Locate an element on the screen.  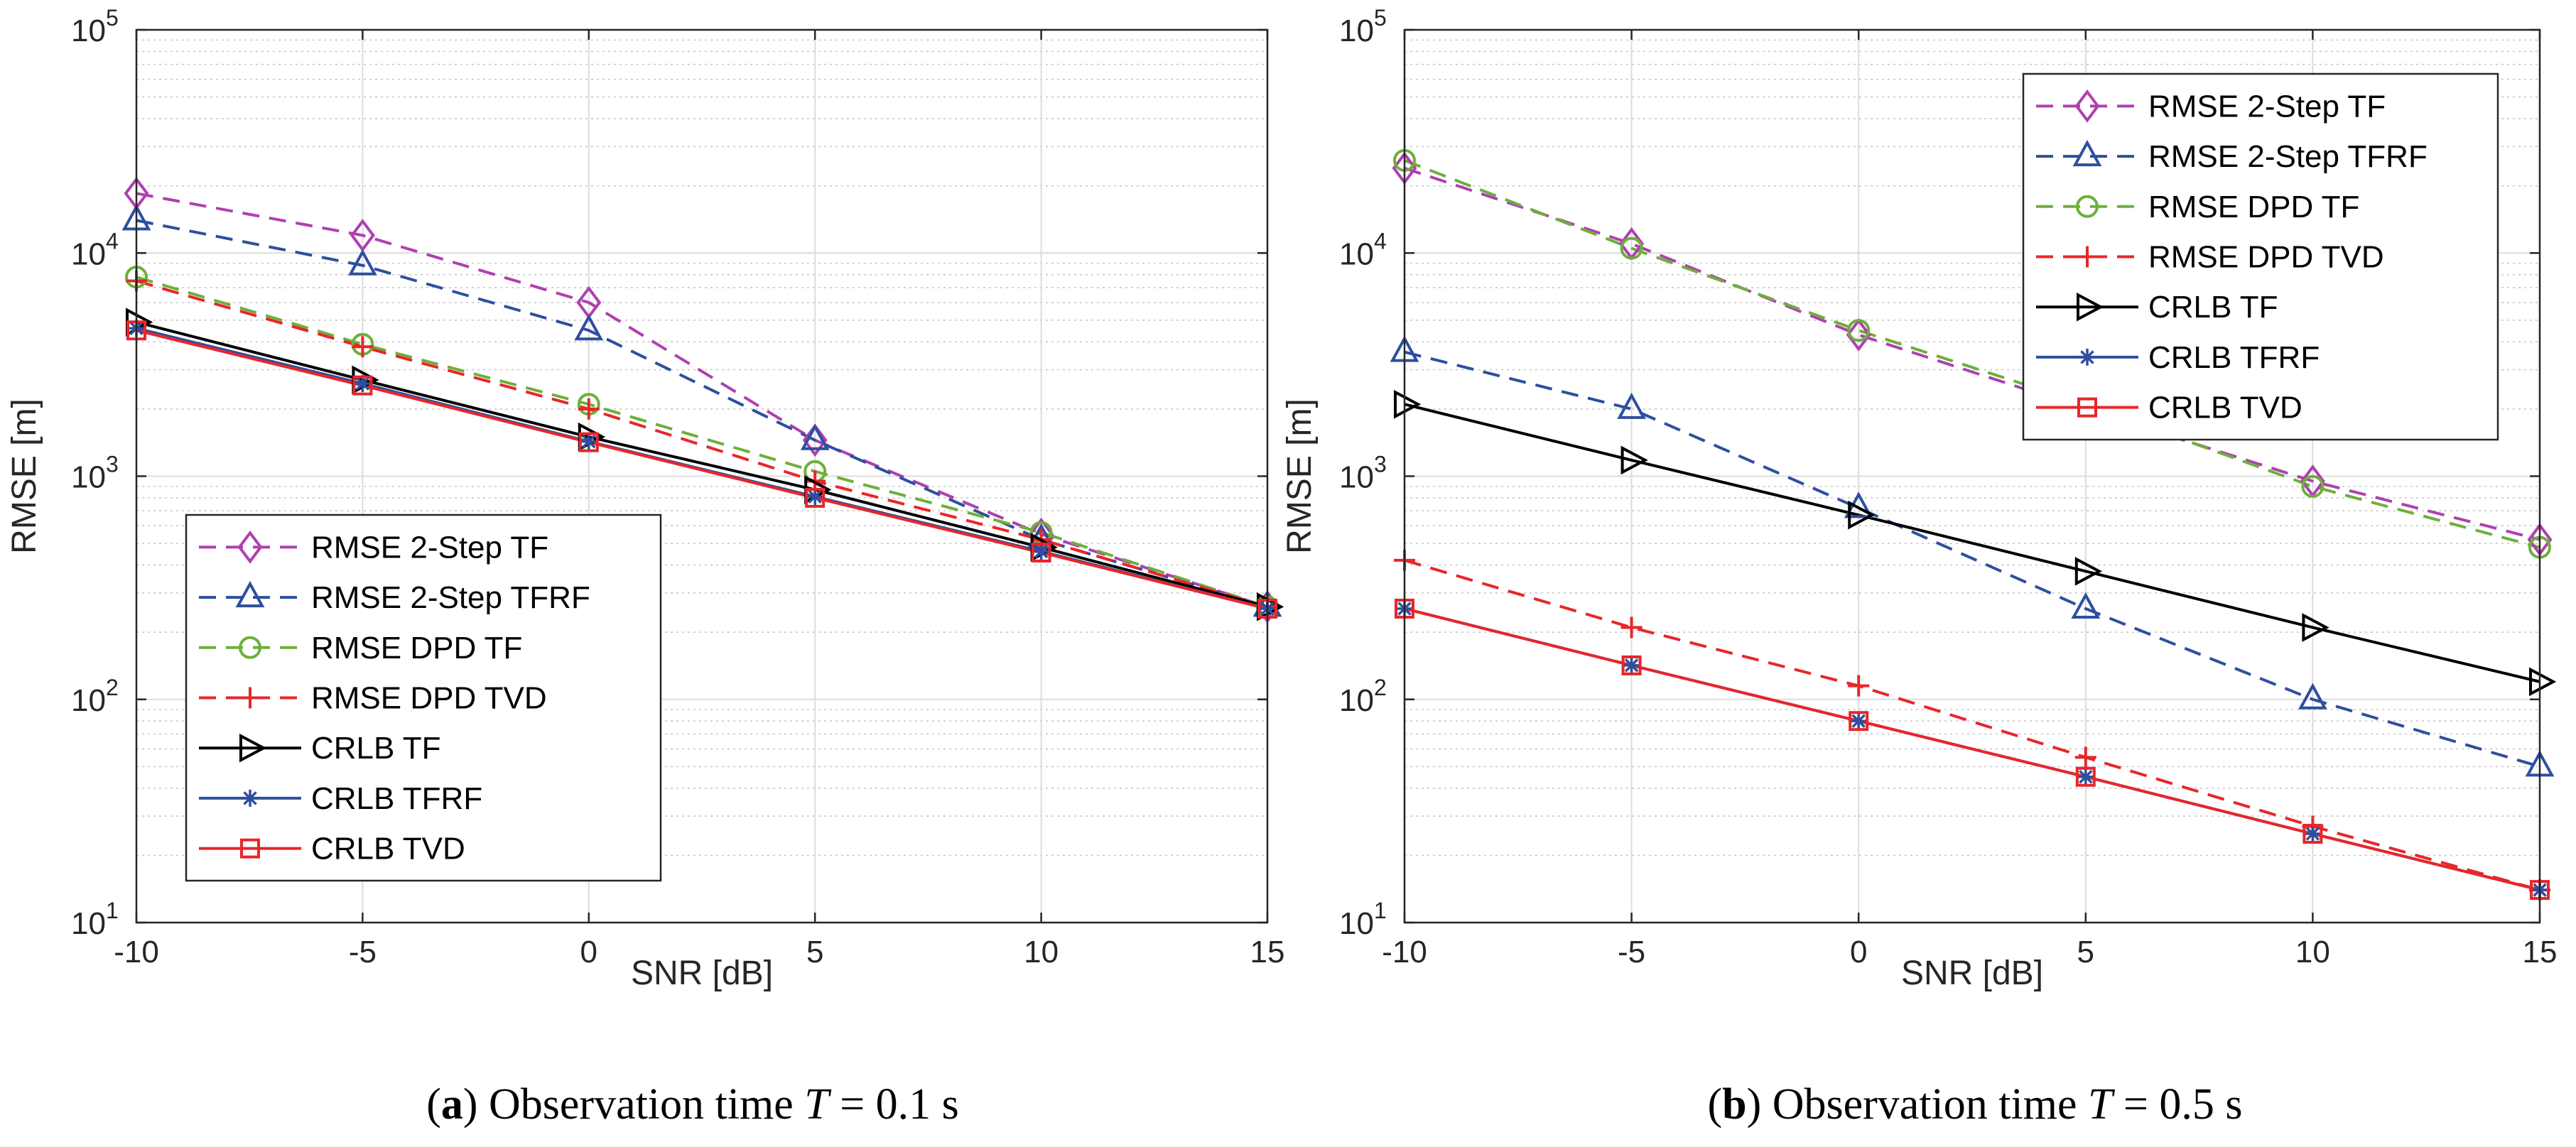
x-axis-label: SNR [dB] is located at coordinates (1972, 973).